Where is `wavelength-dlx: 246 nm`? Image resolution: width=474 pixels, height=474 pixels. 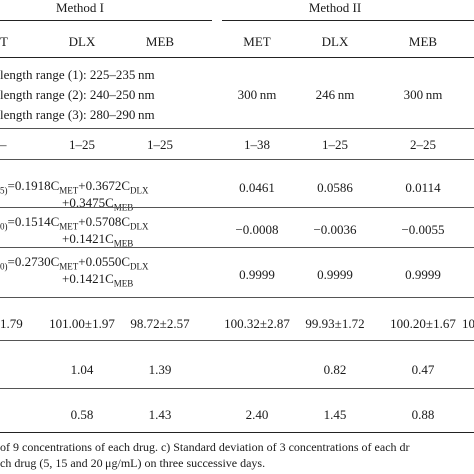 wavelength-dlx: 246 nm is located at coordinates (335, 94).